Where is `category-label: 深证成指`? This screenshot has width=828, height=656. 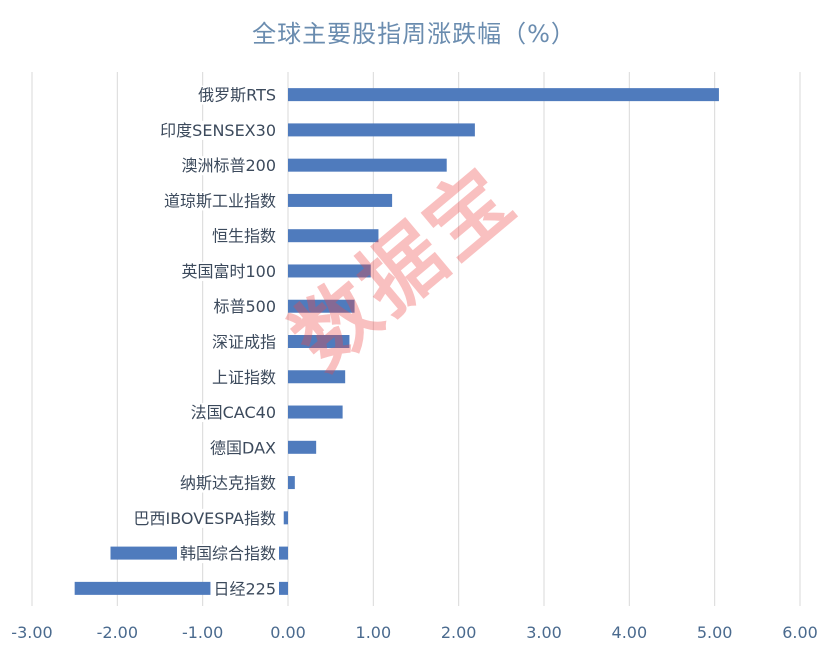
category-label: 深证成指 is located at coordinates (244, 342).